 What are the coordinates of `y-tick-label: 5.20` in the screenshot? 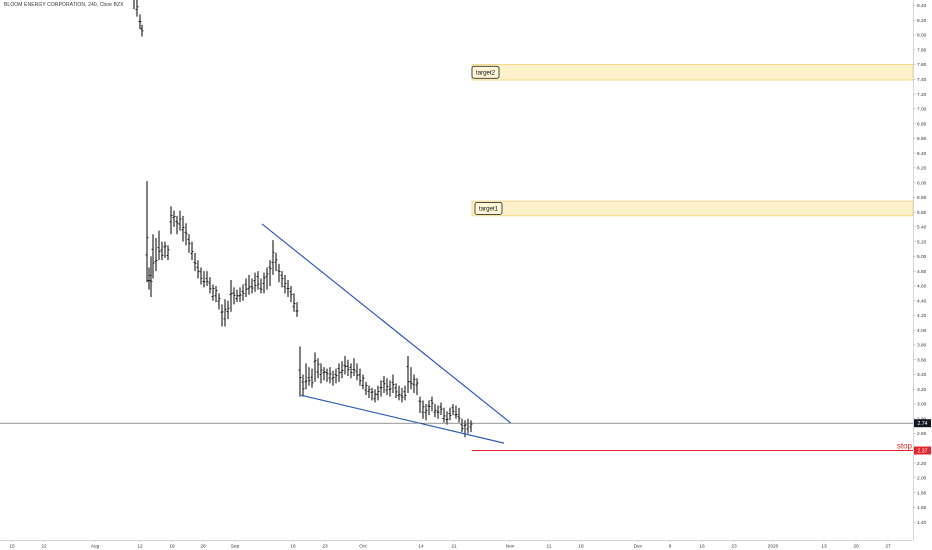 It's located at (922, 242).